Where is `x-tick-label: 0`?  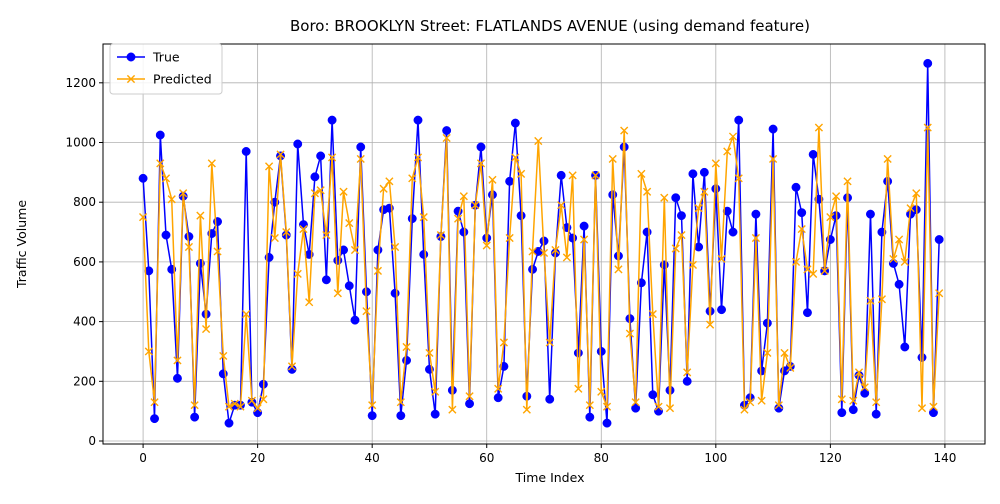 x-tick-label: 0 is located at coordinates (143, 458).